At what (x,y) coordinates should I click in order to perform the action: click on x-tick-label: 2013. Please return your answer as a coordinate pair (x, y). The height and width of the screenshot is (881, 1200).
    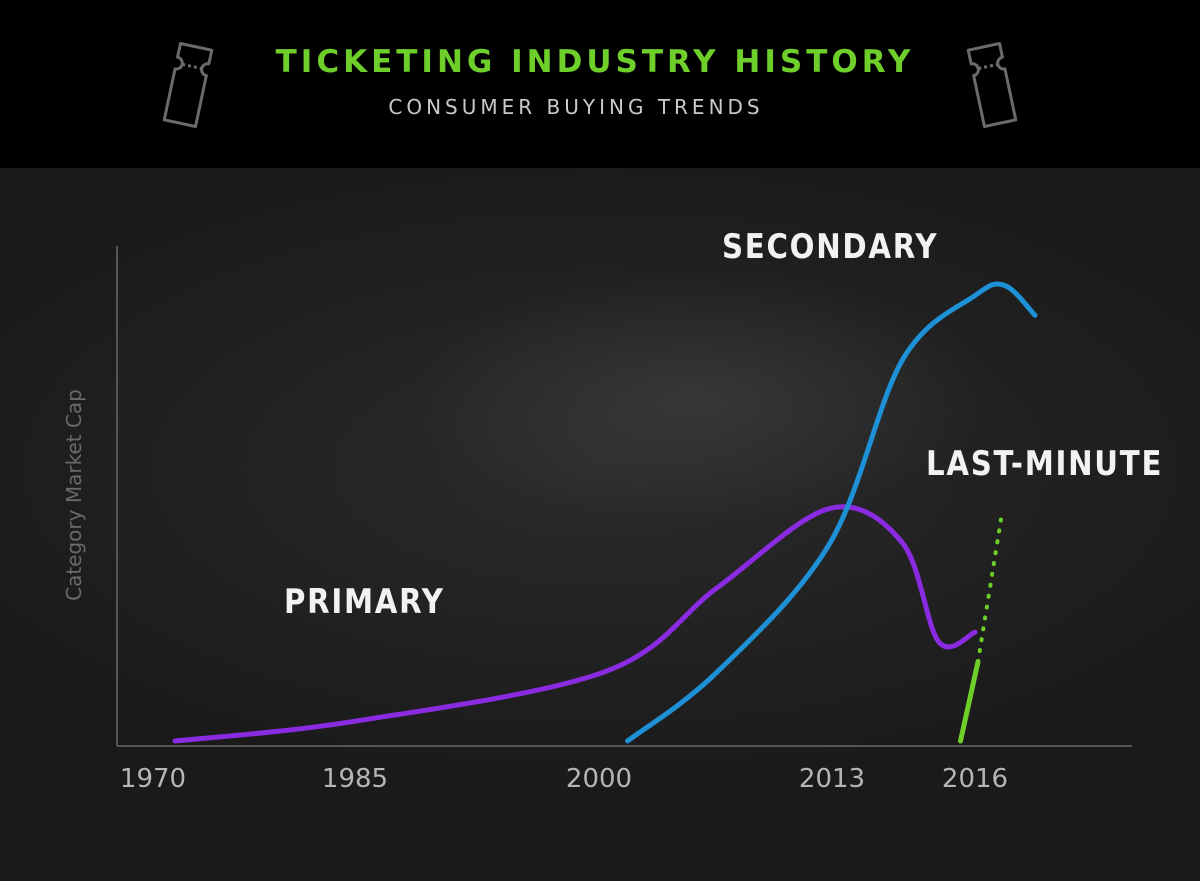
    Looking at the image, I should click on (832, 779).